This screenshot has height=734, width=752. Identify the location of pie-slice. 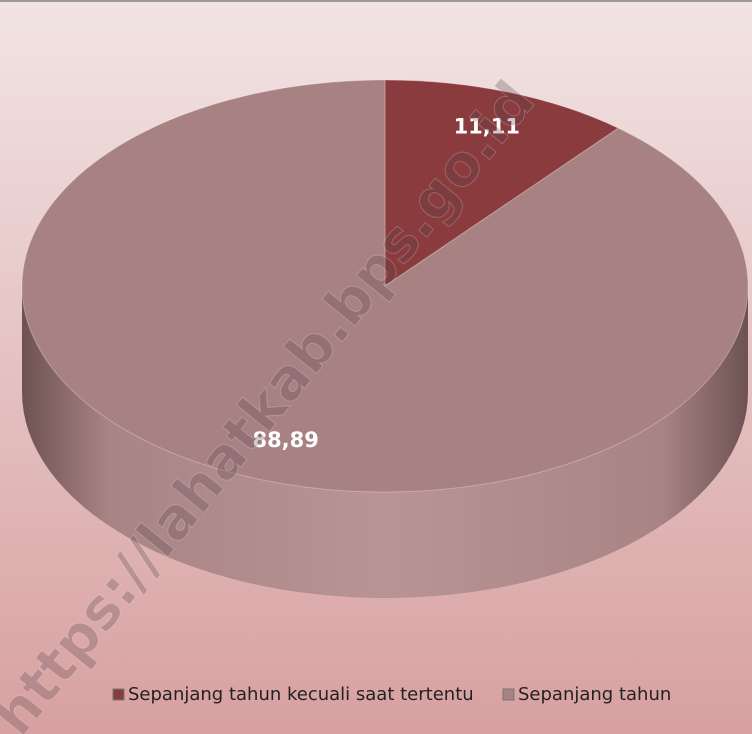
(502, 183).